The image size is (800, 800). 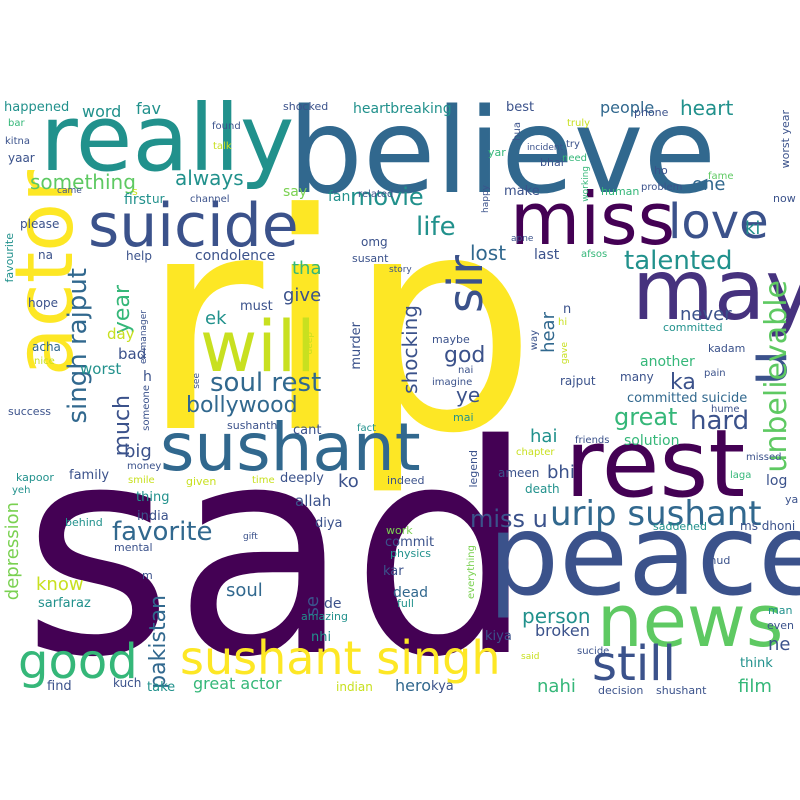 What do you see at coordinates (64, 603) in the screenshot?
I see `word-sarfaraz: sarfaraz` at bounding box center [64, 603].